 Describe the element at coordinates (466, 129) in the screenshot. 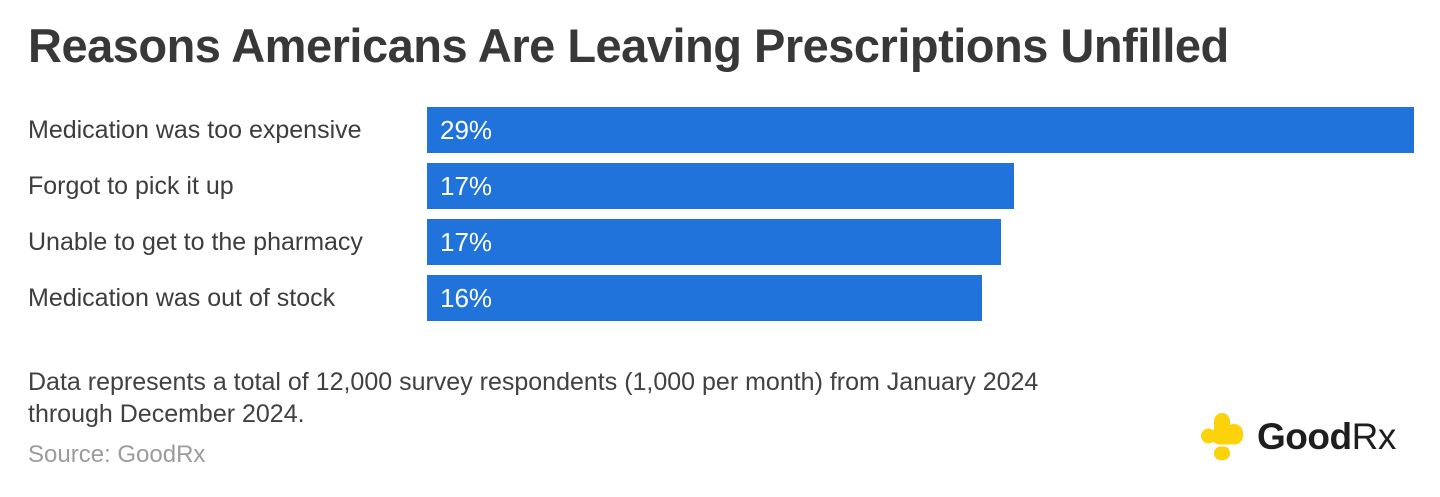

I see `bar-value-label: 29%` at that location.